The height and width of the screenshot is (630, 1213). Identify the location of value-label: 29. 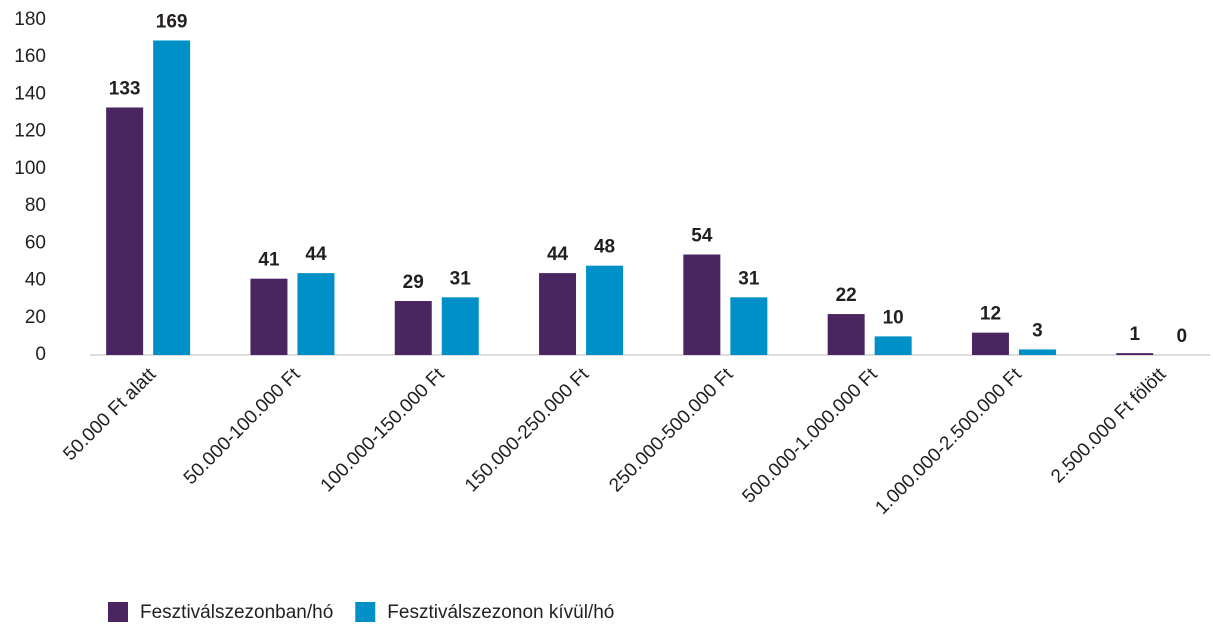
(413, 282).